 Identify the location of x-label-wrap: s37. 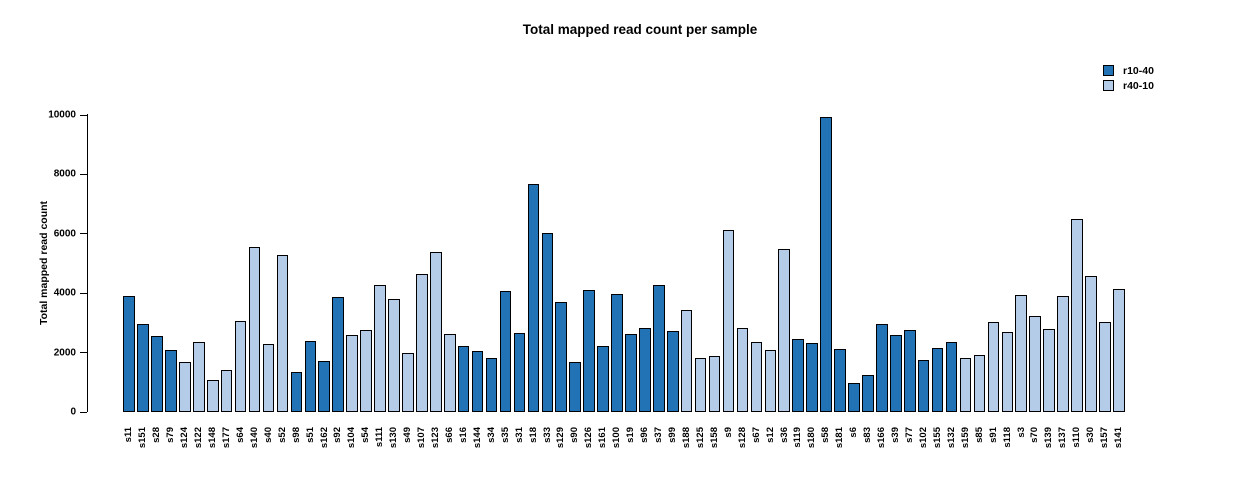
(659, 435).